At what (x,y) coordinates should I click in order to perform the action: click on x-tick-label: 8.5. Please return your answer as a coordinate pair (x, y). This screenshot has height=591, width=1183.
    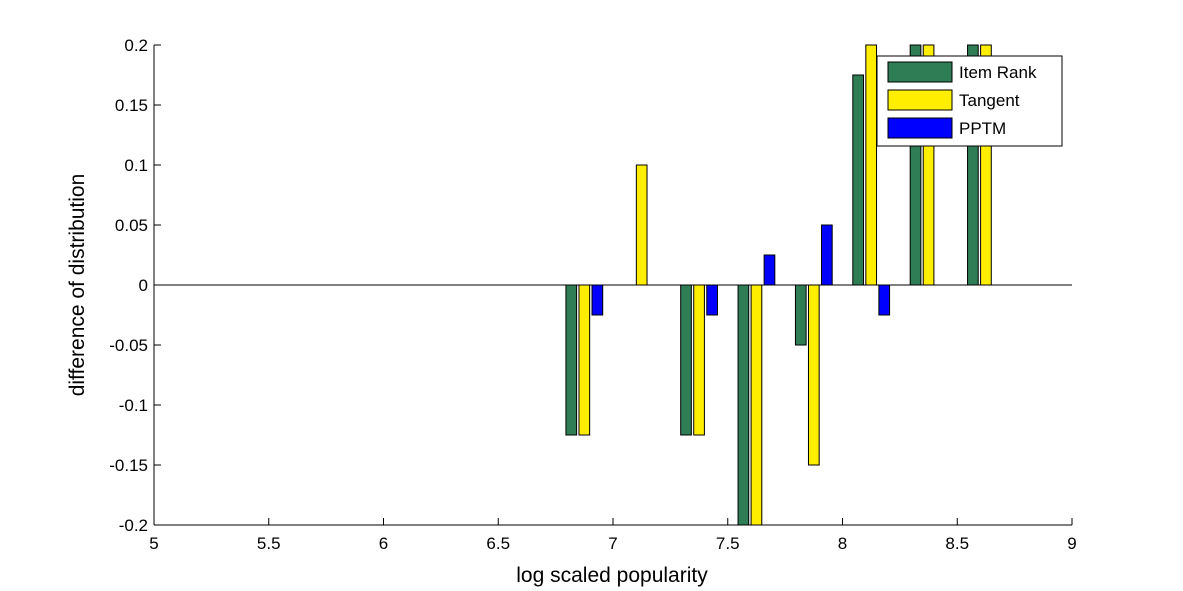
    Looking at the image, I should click on (957, 543).